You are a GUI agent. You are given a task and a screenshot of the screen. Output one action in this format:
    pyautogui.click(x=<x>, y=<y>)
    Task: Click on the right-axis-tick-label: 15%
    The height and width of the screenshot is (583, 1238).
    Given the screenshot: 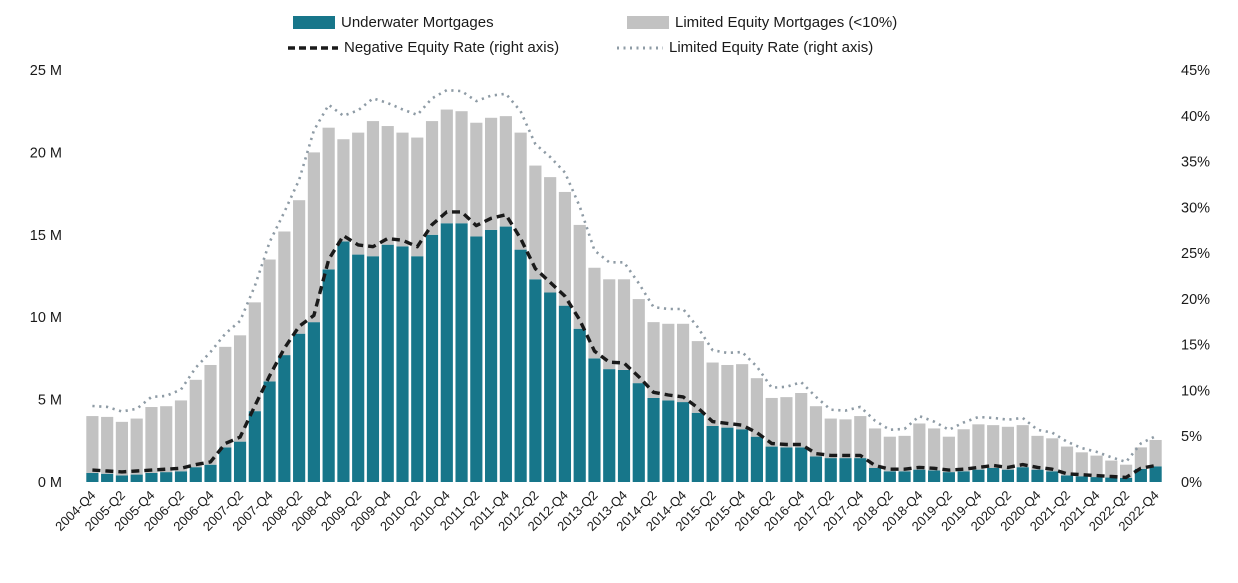 What is the action you would take?
    pyautogui.click(x=1195, y=346)
    